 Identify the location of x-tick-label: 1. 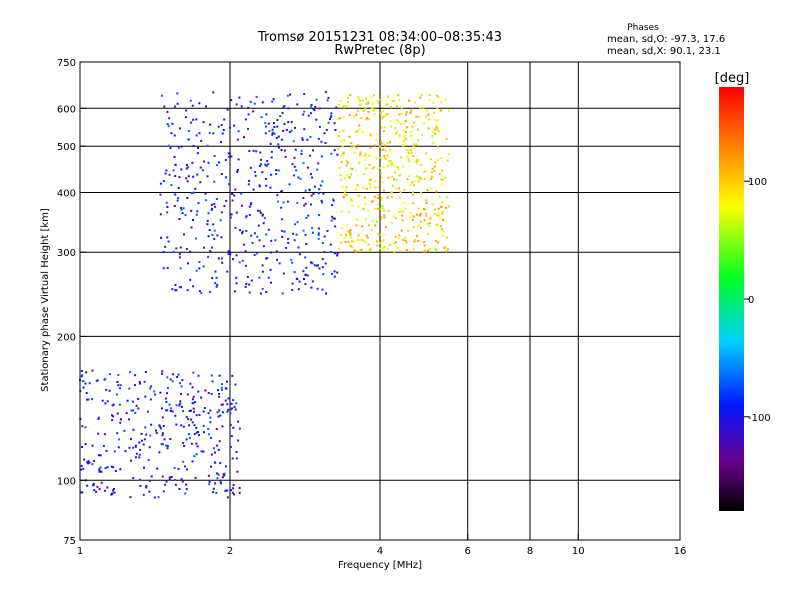
(80, 551).